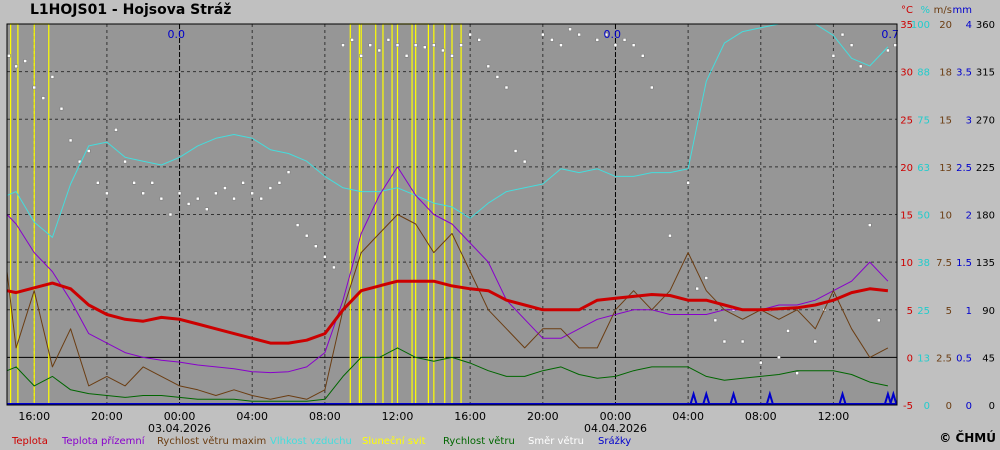 Image resolution: width=1000 pixels, height=450 pixels. Describe the element at coordinates (906, 73) in the screenshot. I see `axis-tick-label: 30` at that location.